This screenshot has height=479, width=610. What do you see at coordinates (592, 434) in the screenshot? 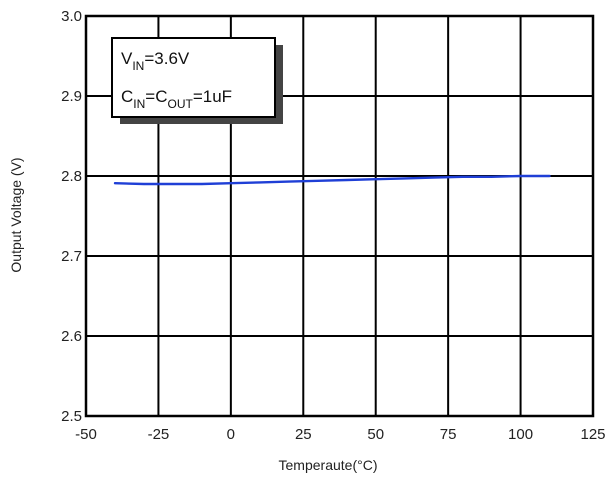
I see `x-tick-label: 125` at bounding box center [592, 434].